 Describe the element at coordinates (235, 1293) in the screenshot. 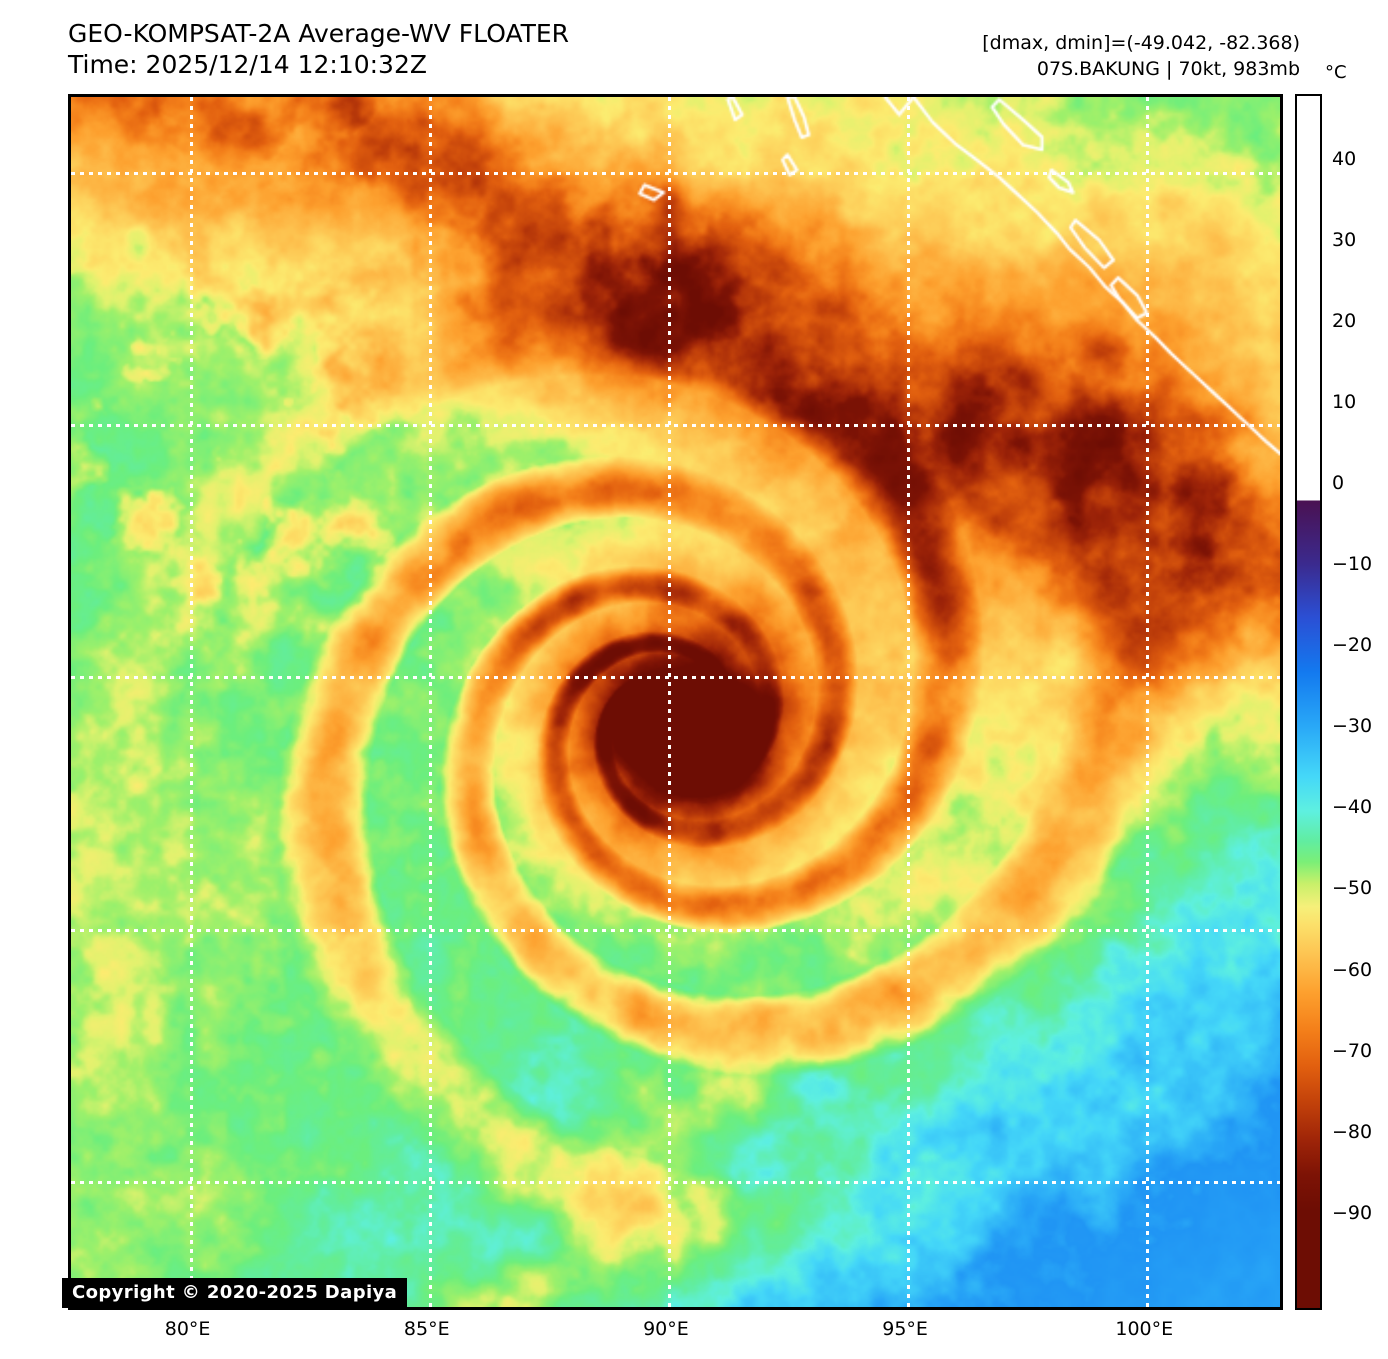

I see `copyright-watermark: Copyright © 2020-2025 Dapiya` at that location.